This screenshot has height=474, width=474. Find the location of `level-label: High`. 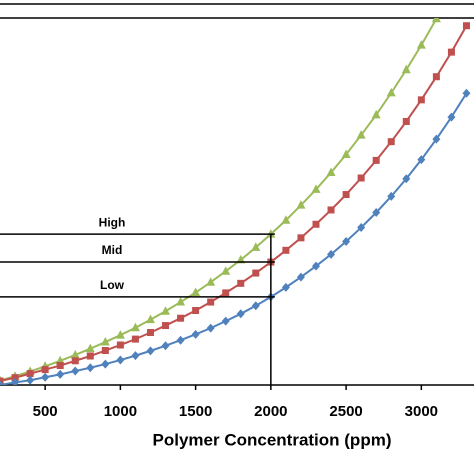

level-label: High is located at coordinates (112, 222).